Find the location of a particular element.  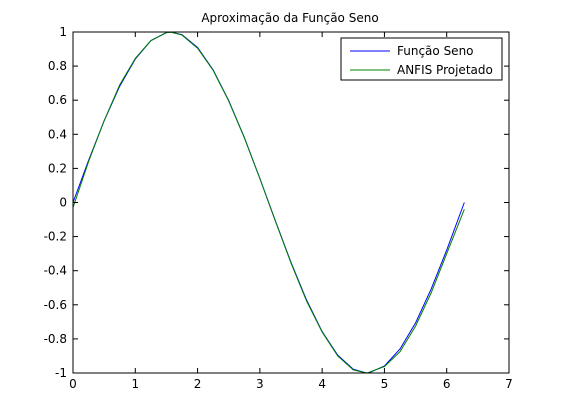

legend-box is located at coordinates (421, 59).